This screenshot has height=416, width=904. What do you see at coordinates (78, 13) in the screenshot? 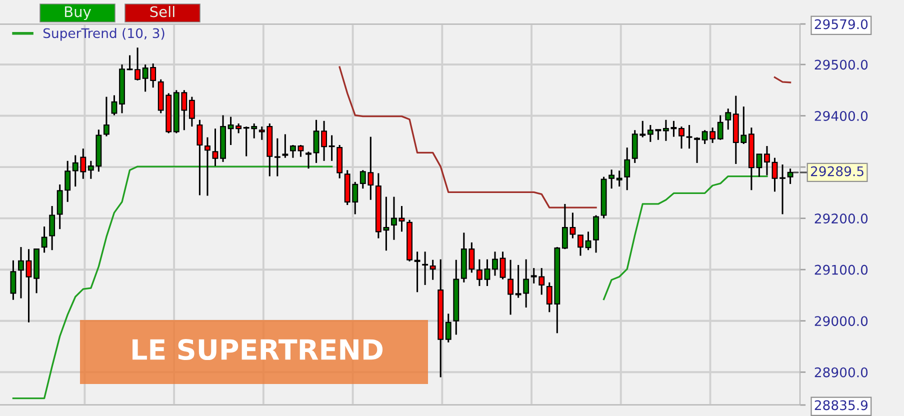
I see `text: Buy` at bounding box center [78, 13].